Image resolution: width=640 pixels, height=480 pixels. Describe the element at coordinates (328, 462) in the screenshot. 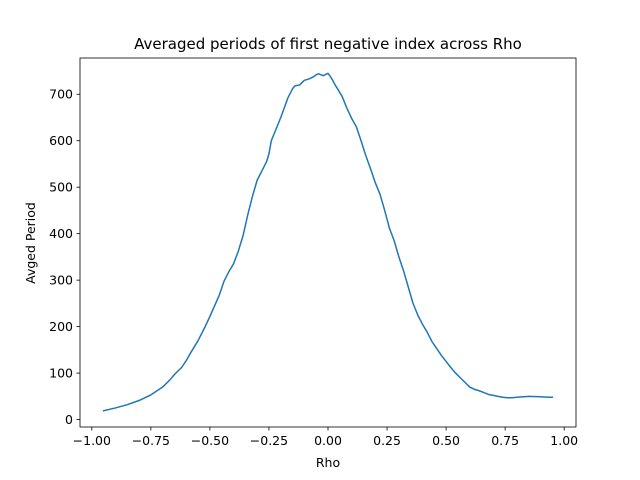

I see `x-axis-label: Rho` at that location.